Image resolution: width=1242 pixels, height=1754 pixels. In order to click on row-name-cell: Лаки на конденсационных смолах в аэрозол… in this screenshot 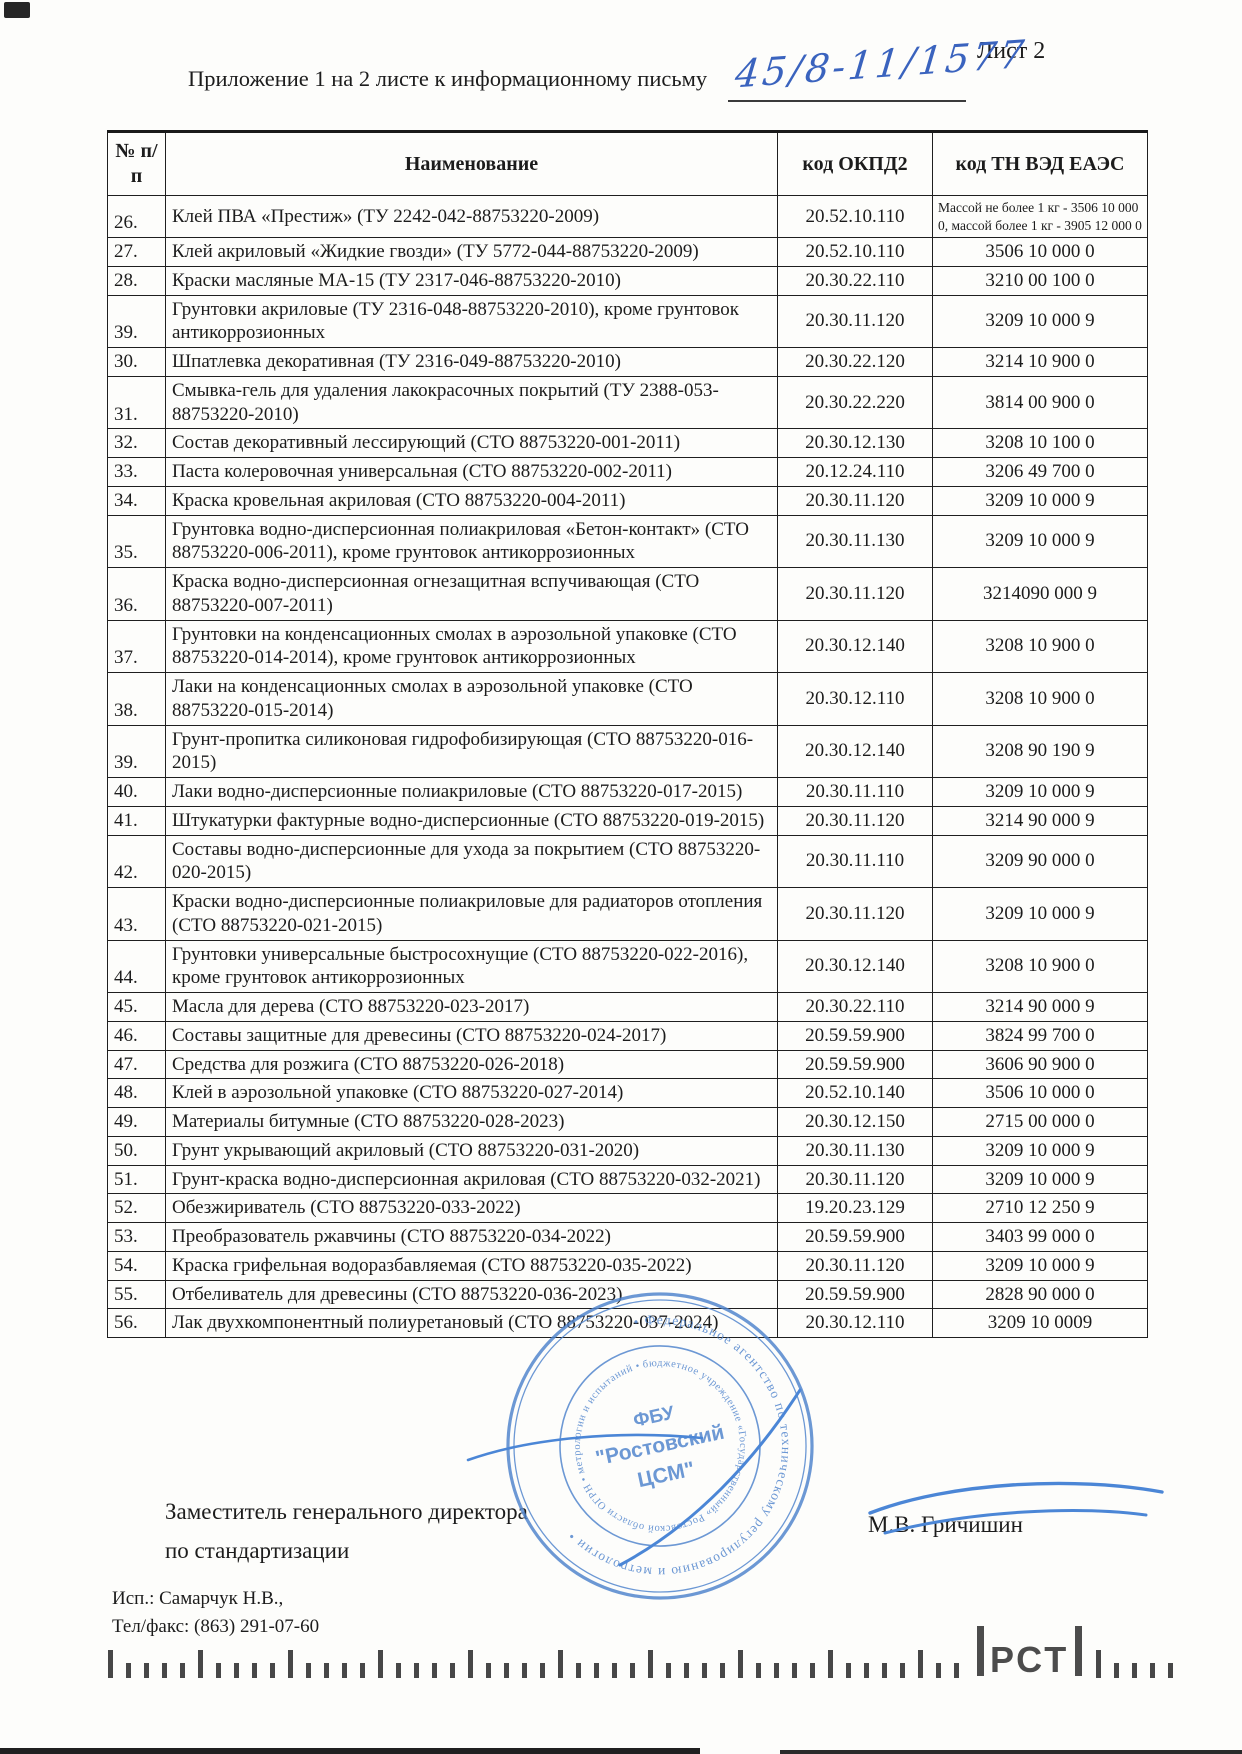, I will do `click(471, 699)`.